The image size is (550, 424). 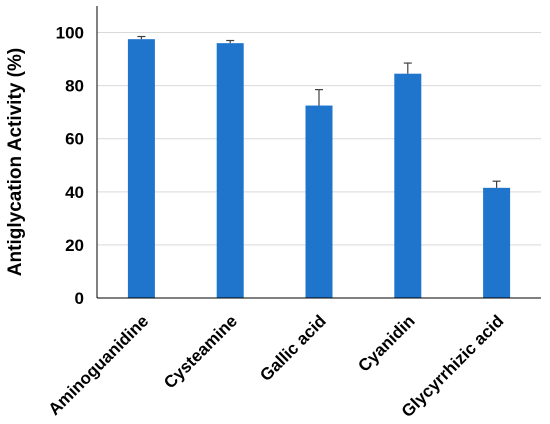 I want to click on x-tick-label: Gallic acid, so click(x=293, y=348).